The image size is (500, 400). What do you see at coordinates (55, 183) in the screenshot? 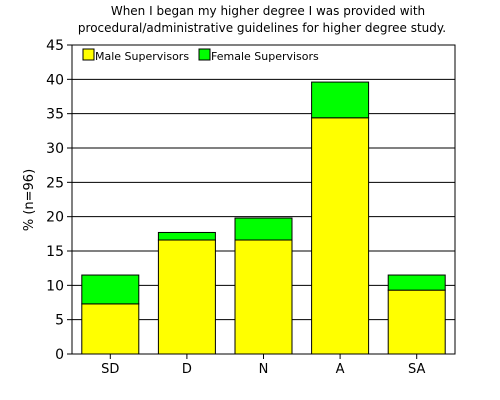
I see `y-tick-label: 25` at bounding box center [55, 183].